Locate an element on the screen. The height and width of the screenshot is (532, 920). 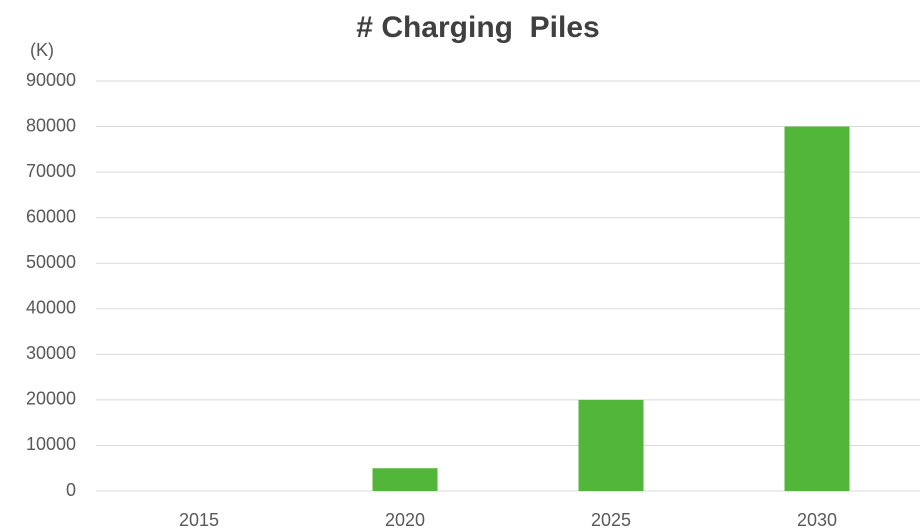
y-tick-label: 20000 is located at coordinates (51, 399).